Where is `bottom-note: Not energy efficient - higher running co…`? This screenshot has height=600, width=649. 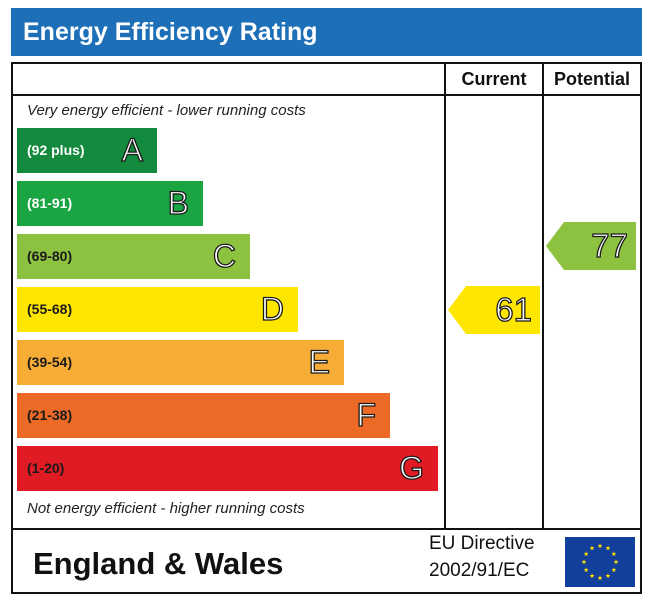 bottom-note: Not energy efficient - higher running co… is located at coordinates (166, 508).